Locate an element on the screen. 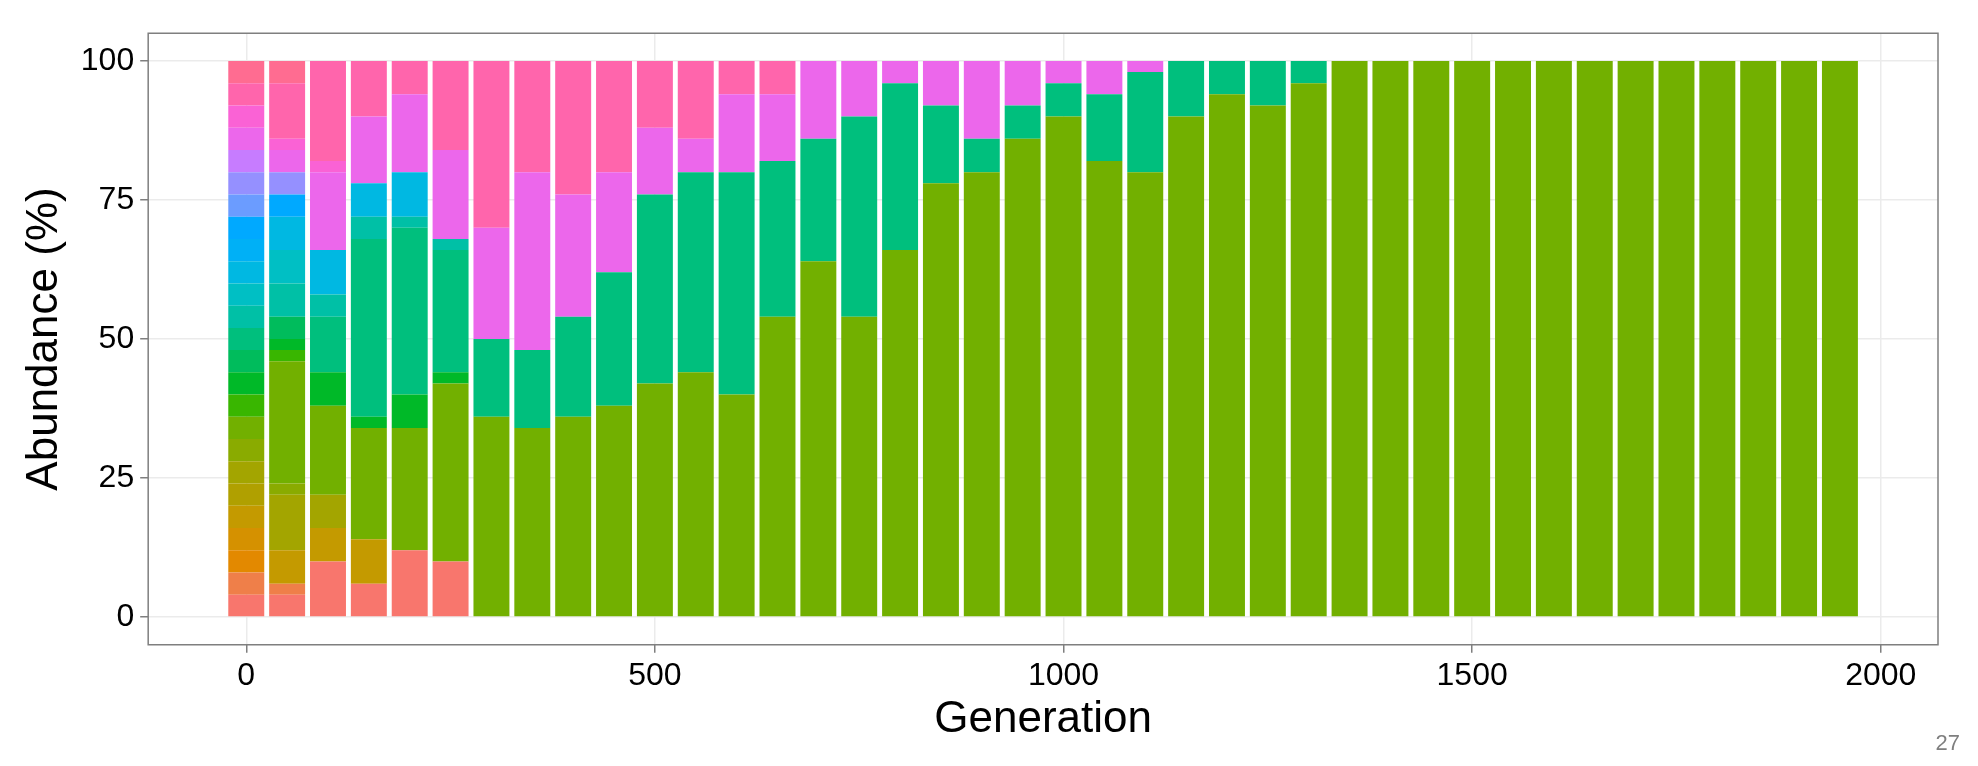 This screenshot has width=1978, height=766. x-tick-label: 2000 is located at coordinates (1881, 673).